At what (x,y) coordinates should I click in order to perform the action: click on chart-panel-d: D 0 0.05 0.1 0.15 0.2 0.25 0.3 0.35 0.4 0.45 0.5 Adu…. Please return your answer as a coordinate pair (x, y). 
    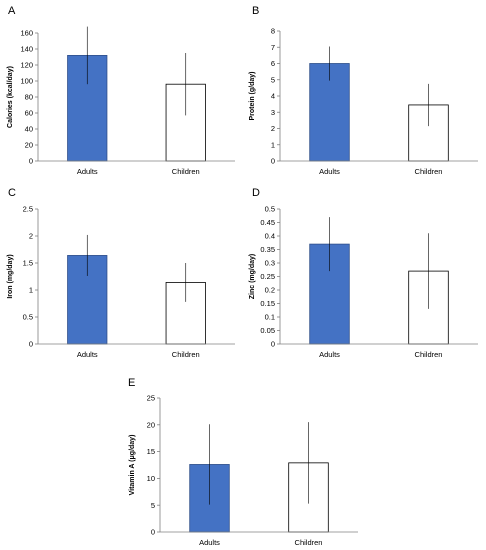
    Looking at the image, I should click on (363, 273).